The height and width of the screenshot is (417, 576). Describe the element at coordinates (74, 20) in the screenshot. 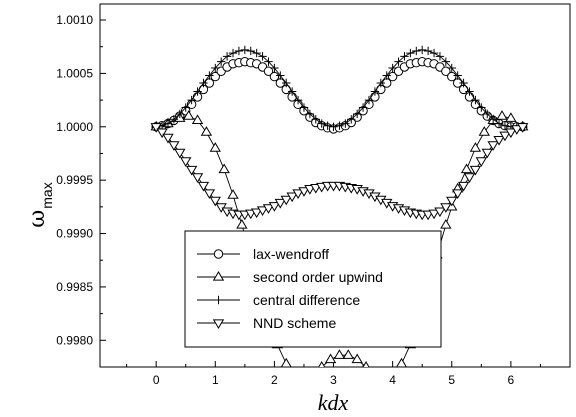

I see `y-tick-label: 1.0010` at that location.